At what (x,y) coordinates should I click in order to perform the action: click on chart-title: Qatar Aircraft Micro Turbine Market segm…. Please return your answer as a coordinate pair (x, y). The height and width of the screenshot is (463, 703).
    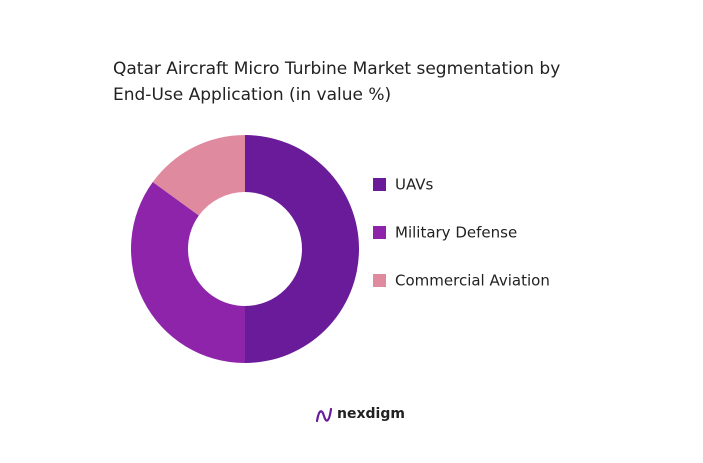
    Looking at the image, I should click on (337, 82).